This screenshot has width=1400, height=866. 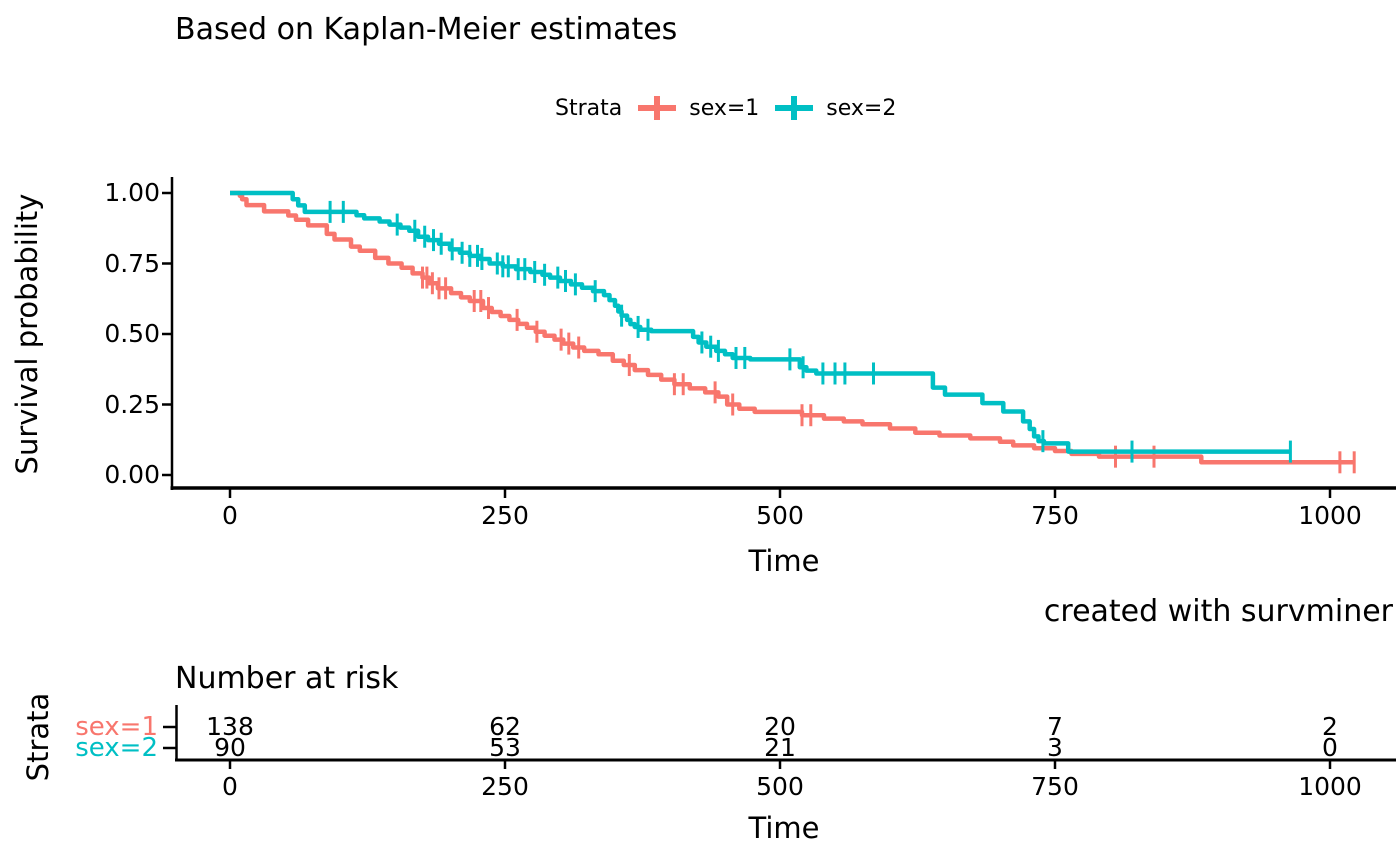 What do you see at coordinates (1218, 611) in the screenshot?
I see `plot-caption: created with survminer` at bounding box center [1218, 611].